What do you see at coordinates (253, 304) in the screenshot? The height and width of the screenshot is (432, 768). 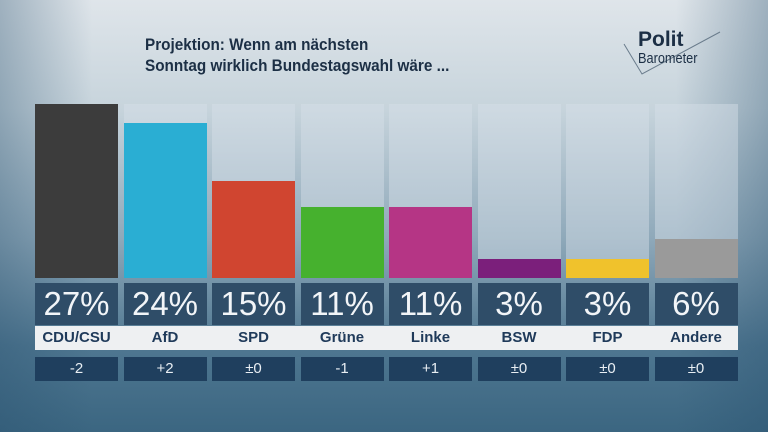 I see `value-label: 15%` at bounding box center [253, 304].